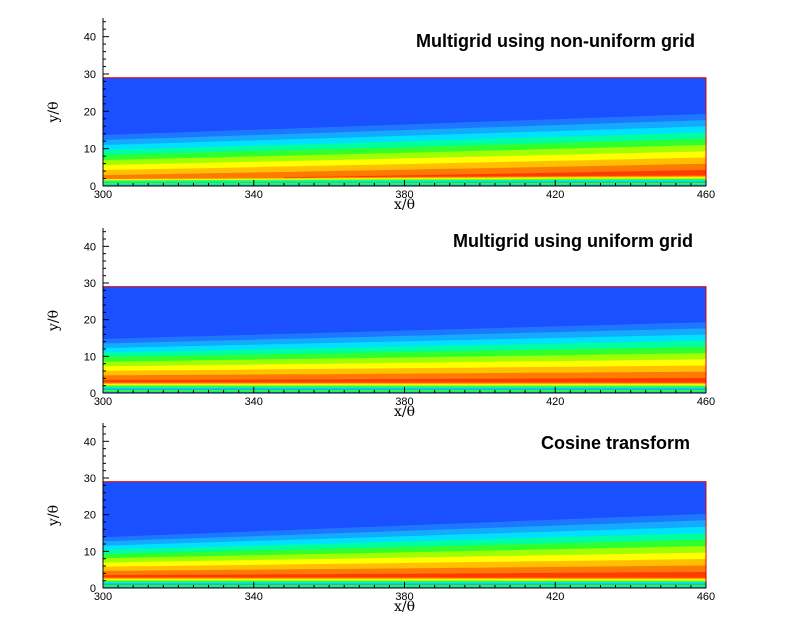 This screenshot has height=619, width=805. I want to click on chart-title: Cosine transform, so click(615, 443).